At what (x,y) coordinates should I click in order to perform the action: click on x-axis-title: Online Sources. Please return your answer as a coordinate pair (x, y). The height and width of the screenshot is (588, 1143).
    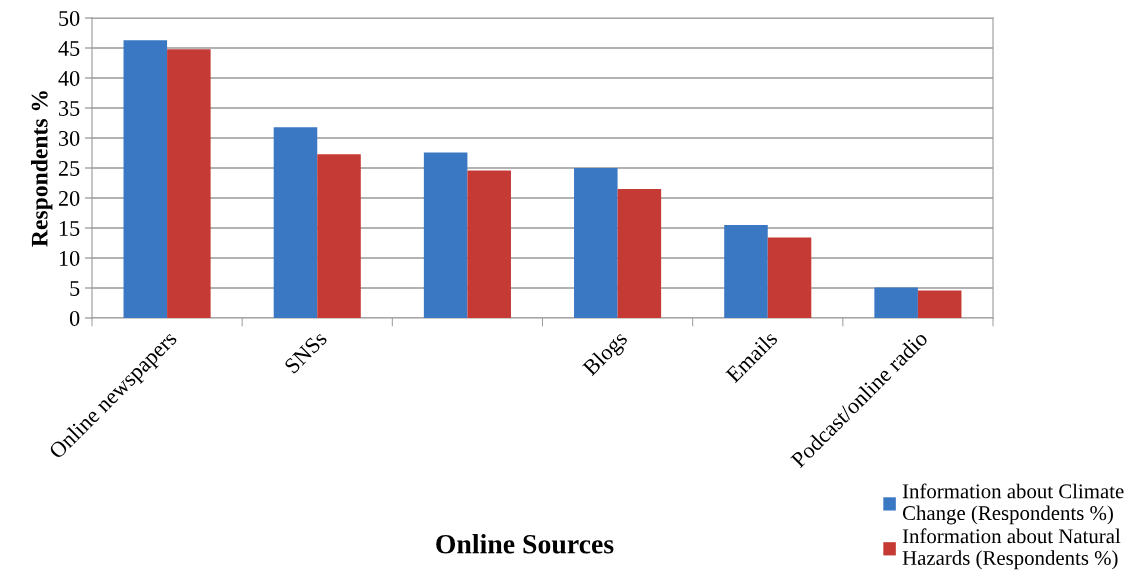
    Looking at the image, I should click on (525, 544).